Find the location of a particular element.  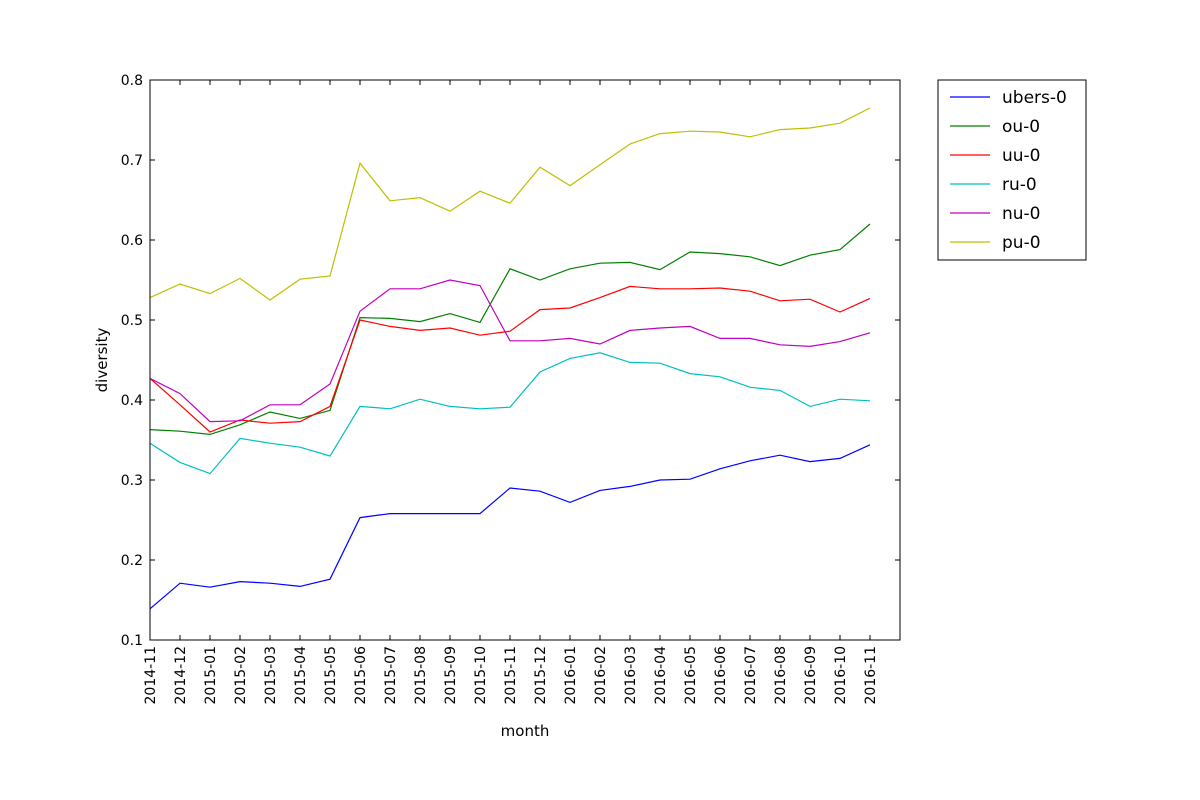

x-tick-label: 2014-11 is located at coordinates (151, 675).